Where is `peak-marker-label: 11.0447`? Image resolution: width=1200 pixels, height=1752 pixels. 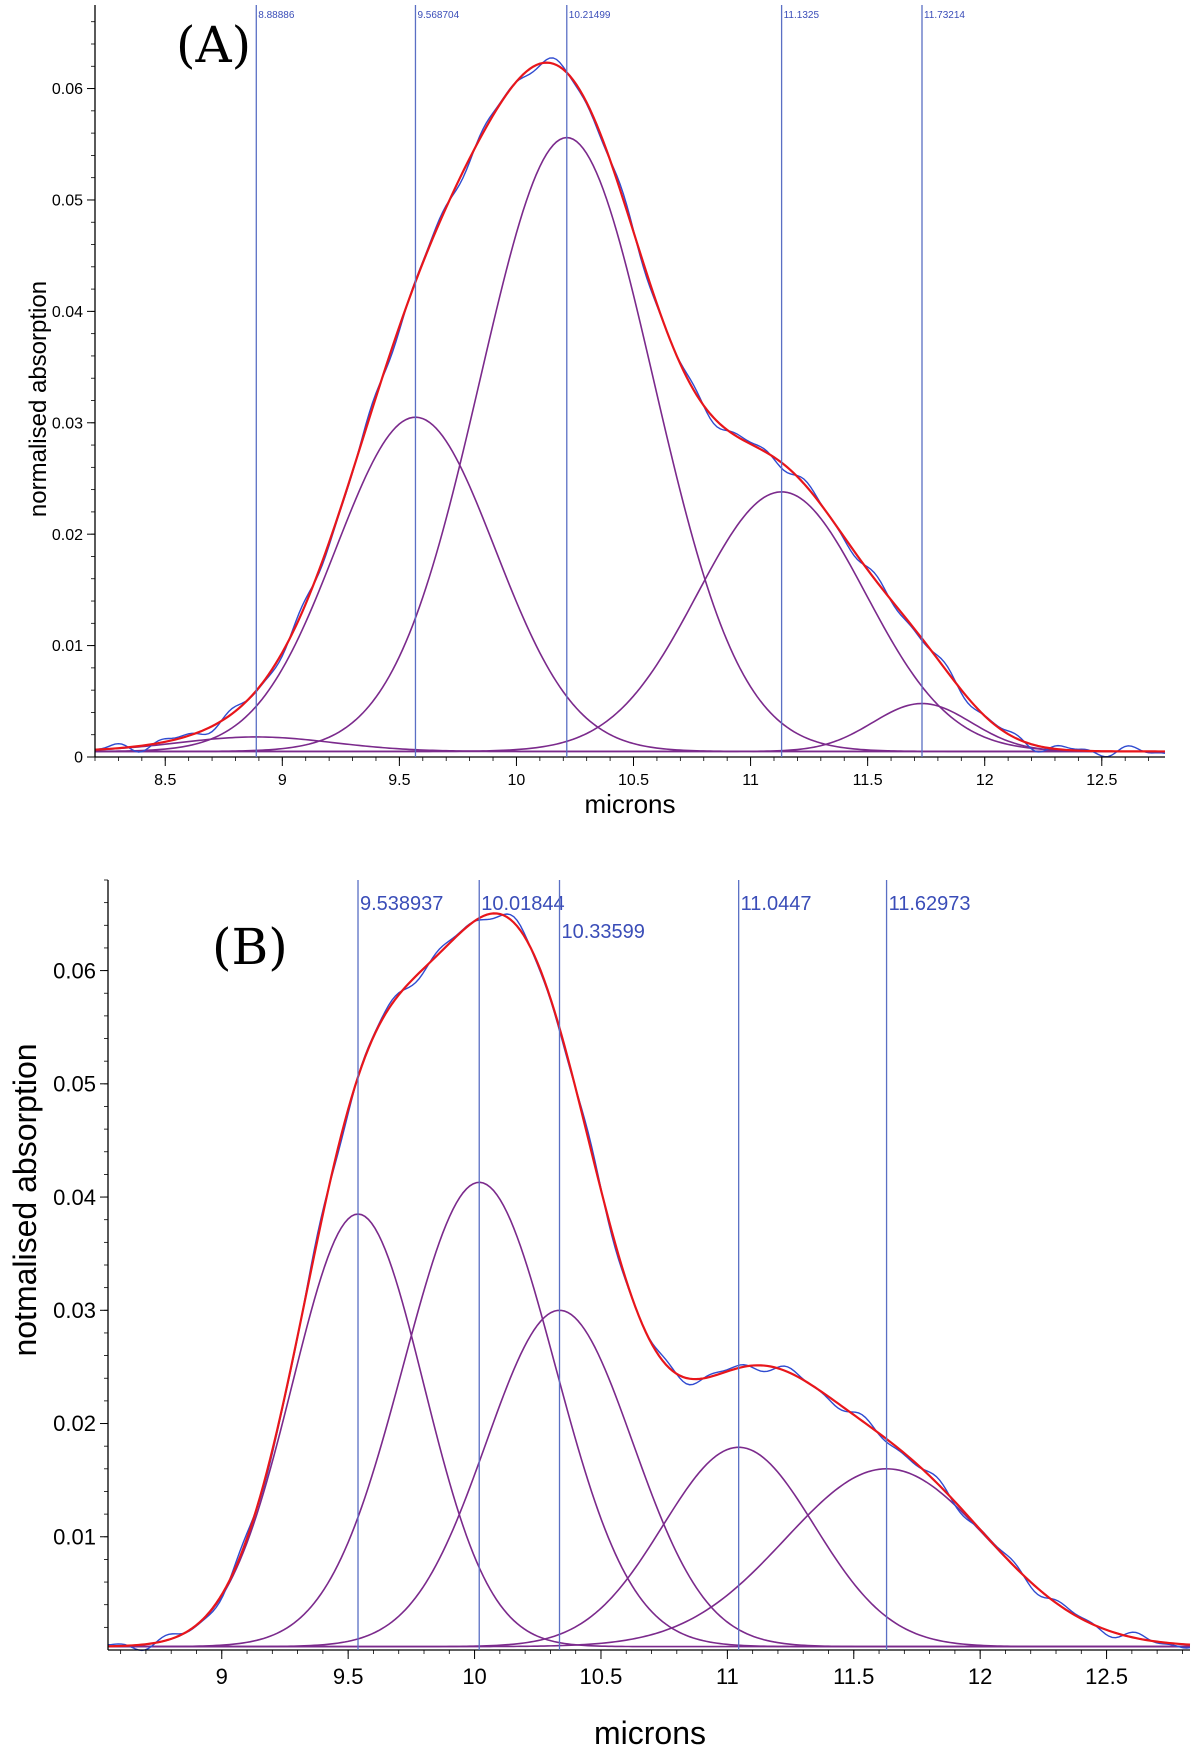 peak-marker-label: 11.0447 is located at coordinates (776, 904).